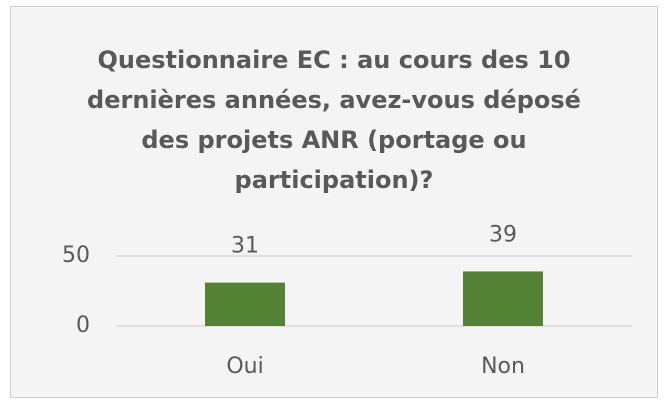 Image resolution: width=668 pixels, height=406 pixels. I want to click on x-tick-label: Non, so click(503, 366).